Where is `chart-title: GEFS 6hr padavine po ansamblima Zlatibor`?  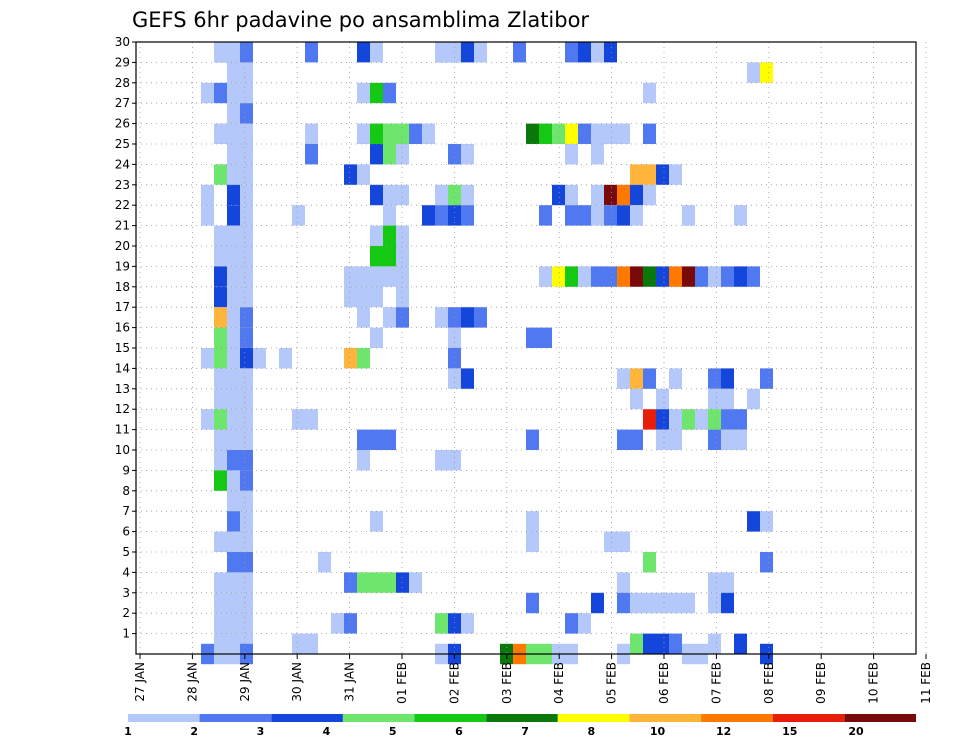 chart-title: GEFS 6hr padavine po ansamblima Zlatibor is located at coordinates (360, 20).